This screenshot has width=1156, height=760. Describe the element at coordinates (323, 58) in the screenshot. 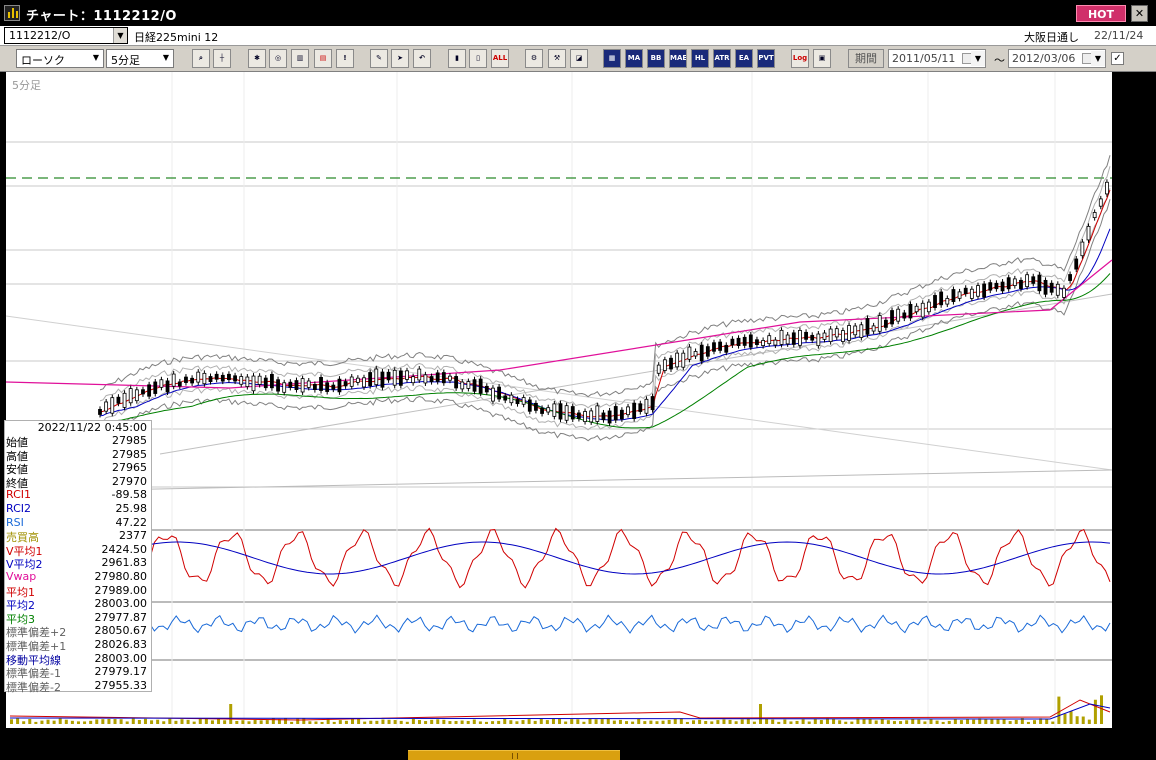

I see `compare-icon: ▤` at that location.